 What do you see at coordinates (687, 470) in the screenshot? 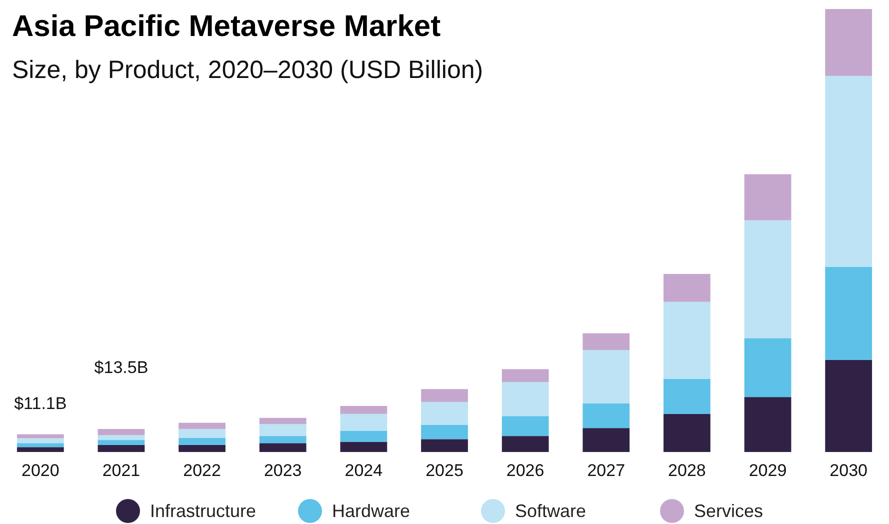
I see `x-tick-label: 2028` at bounding box center [687, 470].